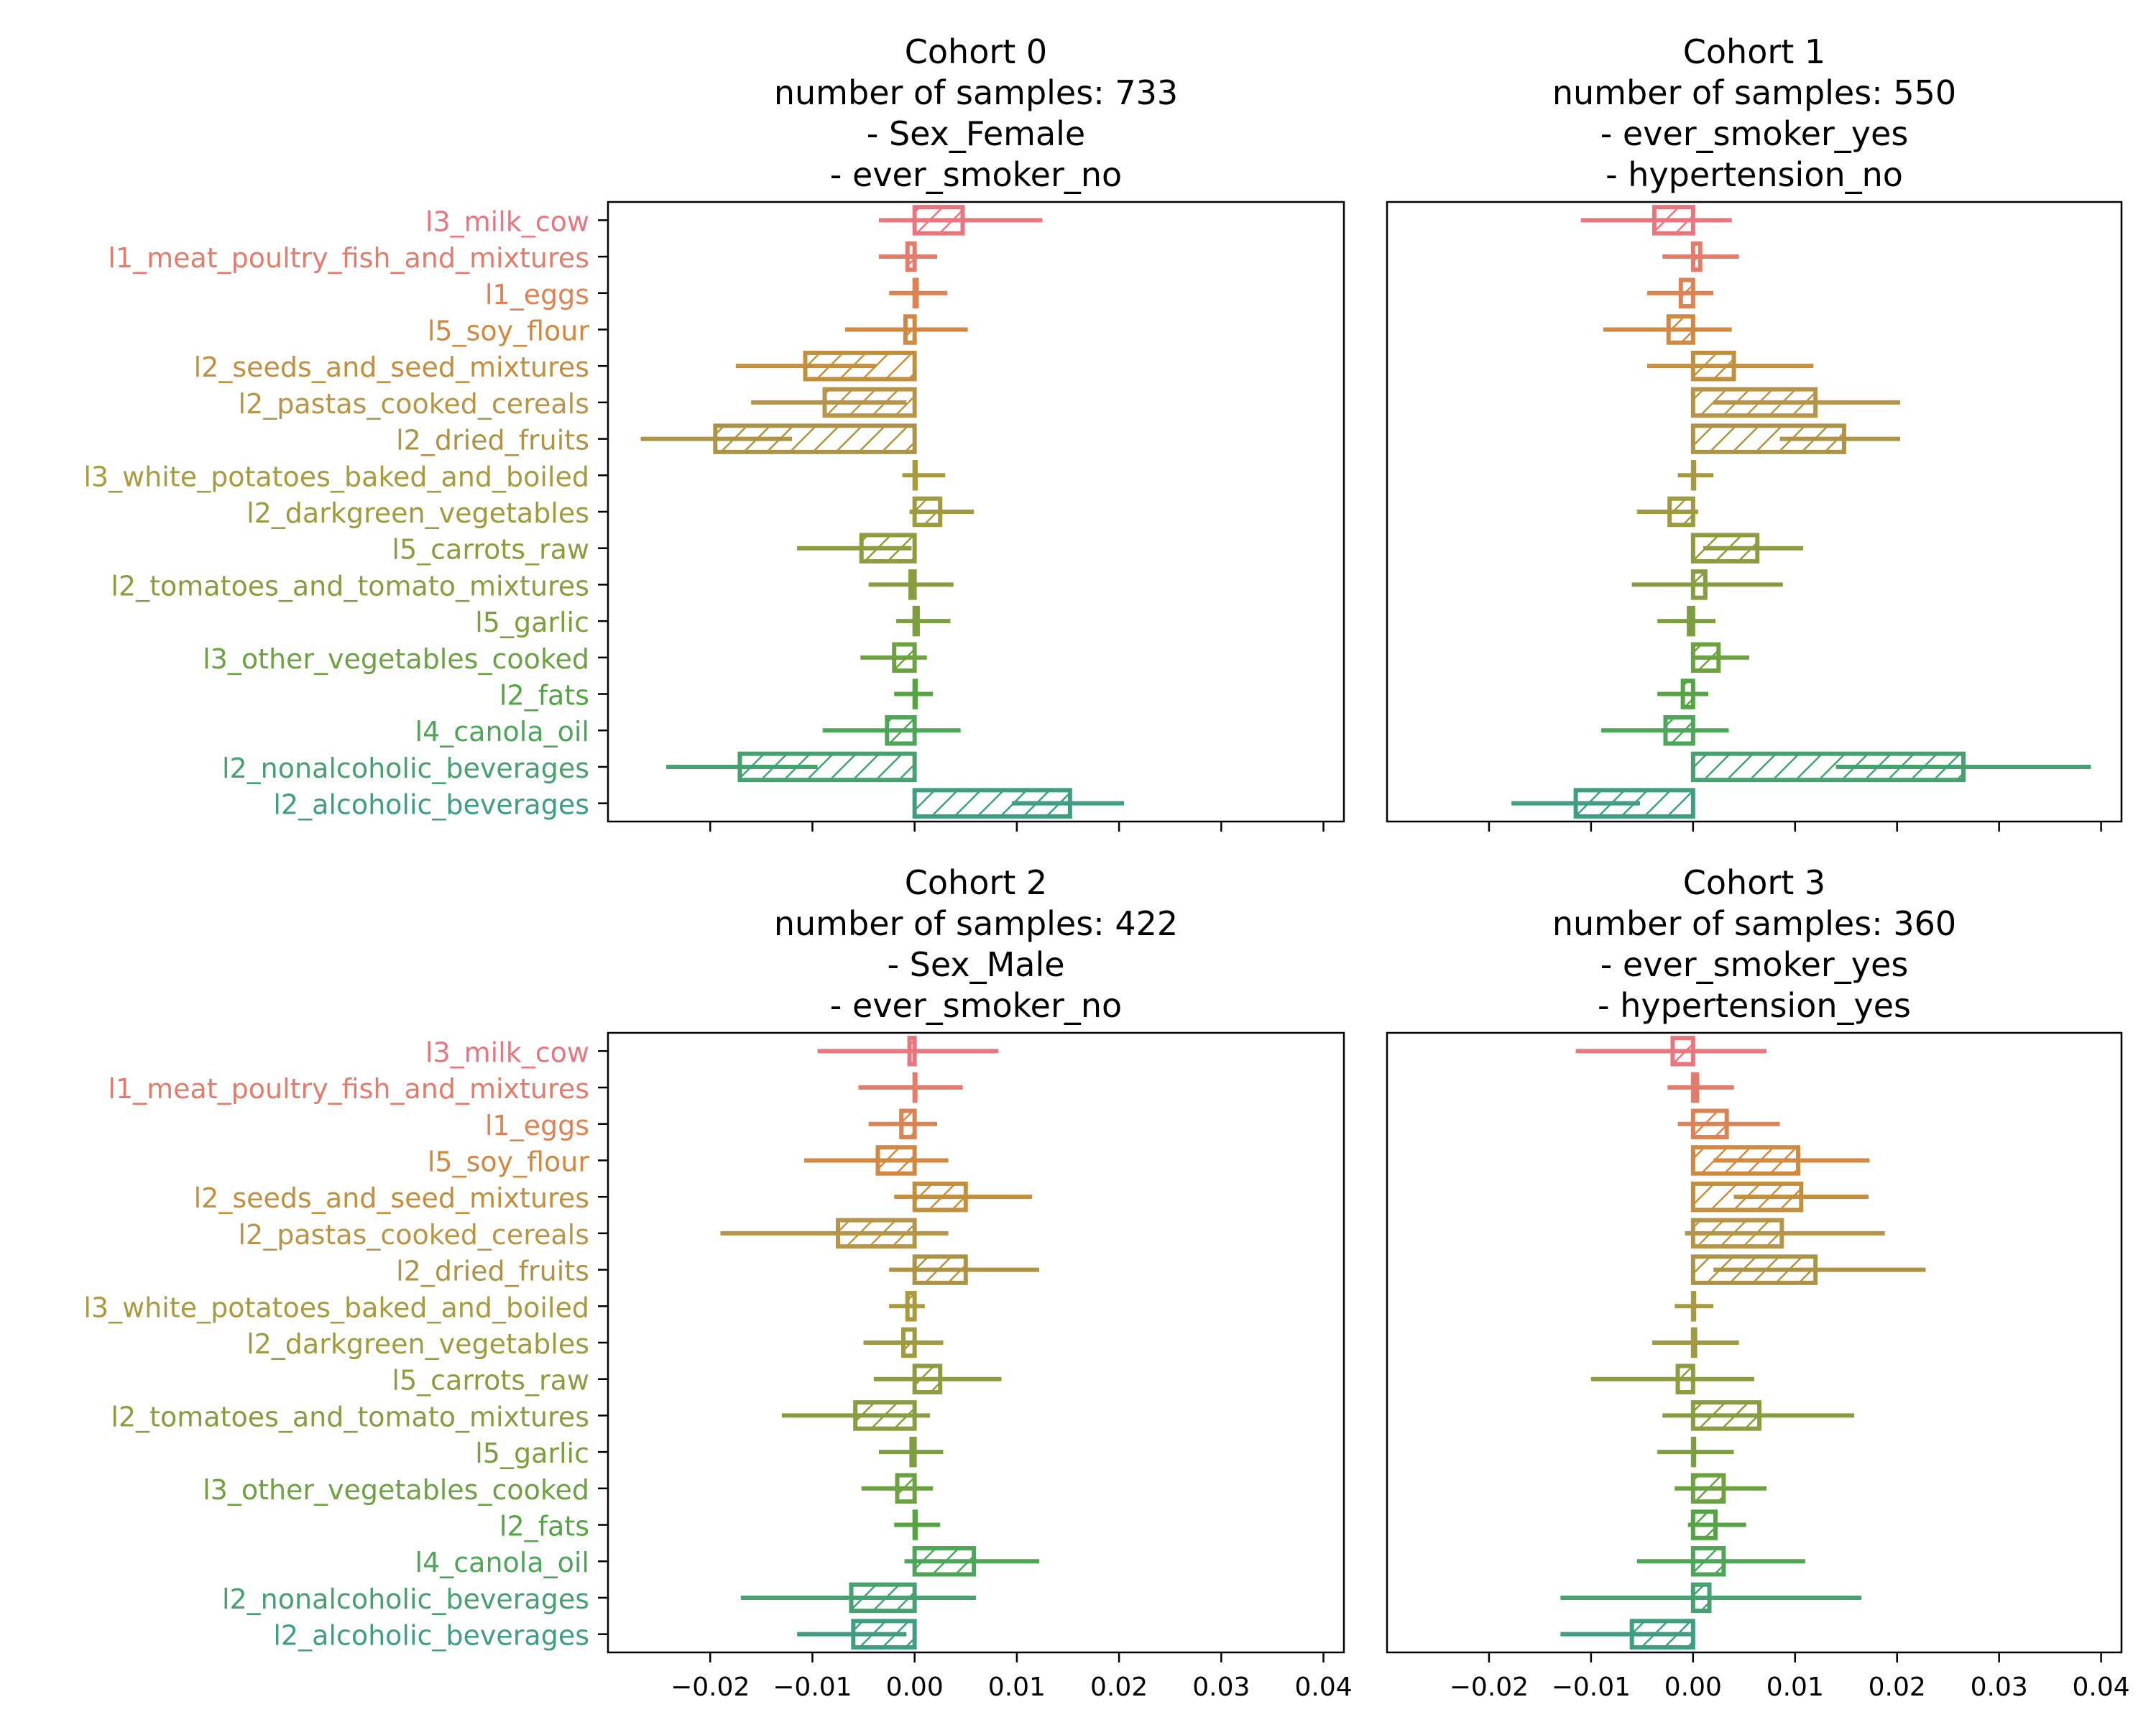  I want to click on panel-title-line: - Sex_Male, so click(975, 964).